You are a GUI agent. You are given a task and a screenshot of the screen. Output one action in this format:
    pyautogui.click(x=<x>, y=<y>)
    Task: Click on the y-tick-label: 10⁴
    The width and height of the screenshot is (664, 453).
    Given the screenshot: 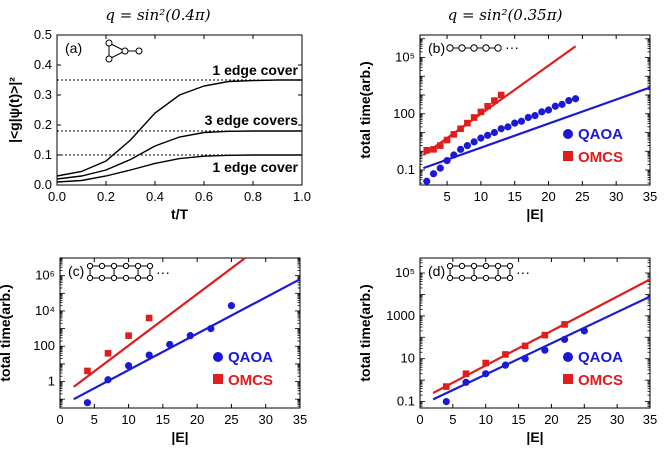 What is the action you would take?
    pyautogui.click(x=45, y=310)
    